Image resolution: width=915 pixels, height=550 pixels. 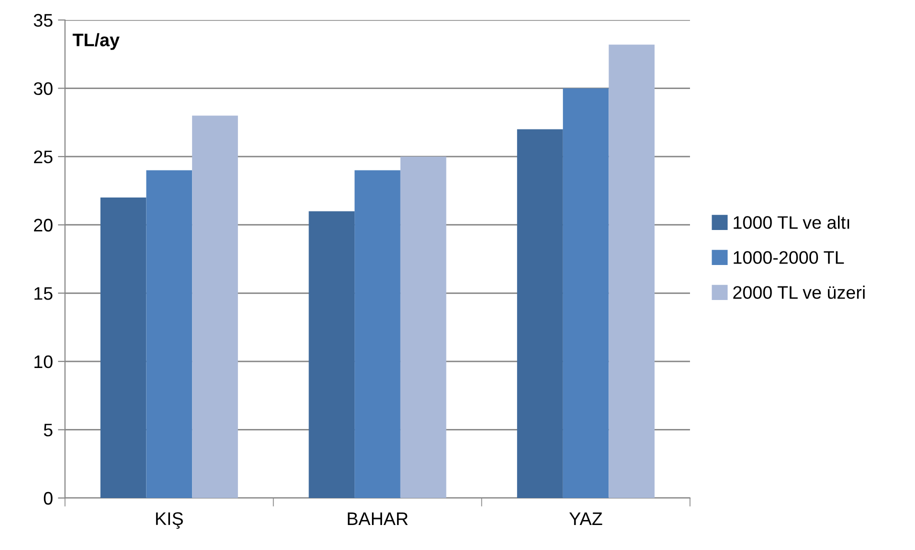 What do you see at coordinates (43, 157) in the screenshot?
I see `y-tick-label: 25` at bounding box center [43, 157].